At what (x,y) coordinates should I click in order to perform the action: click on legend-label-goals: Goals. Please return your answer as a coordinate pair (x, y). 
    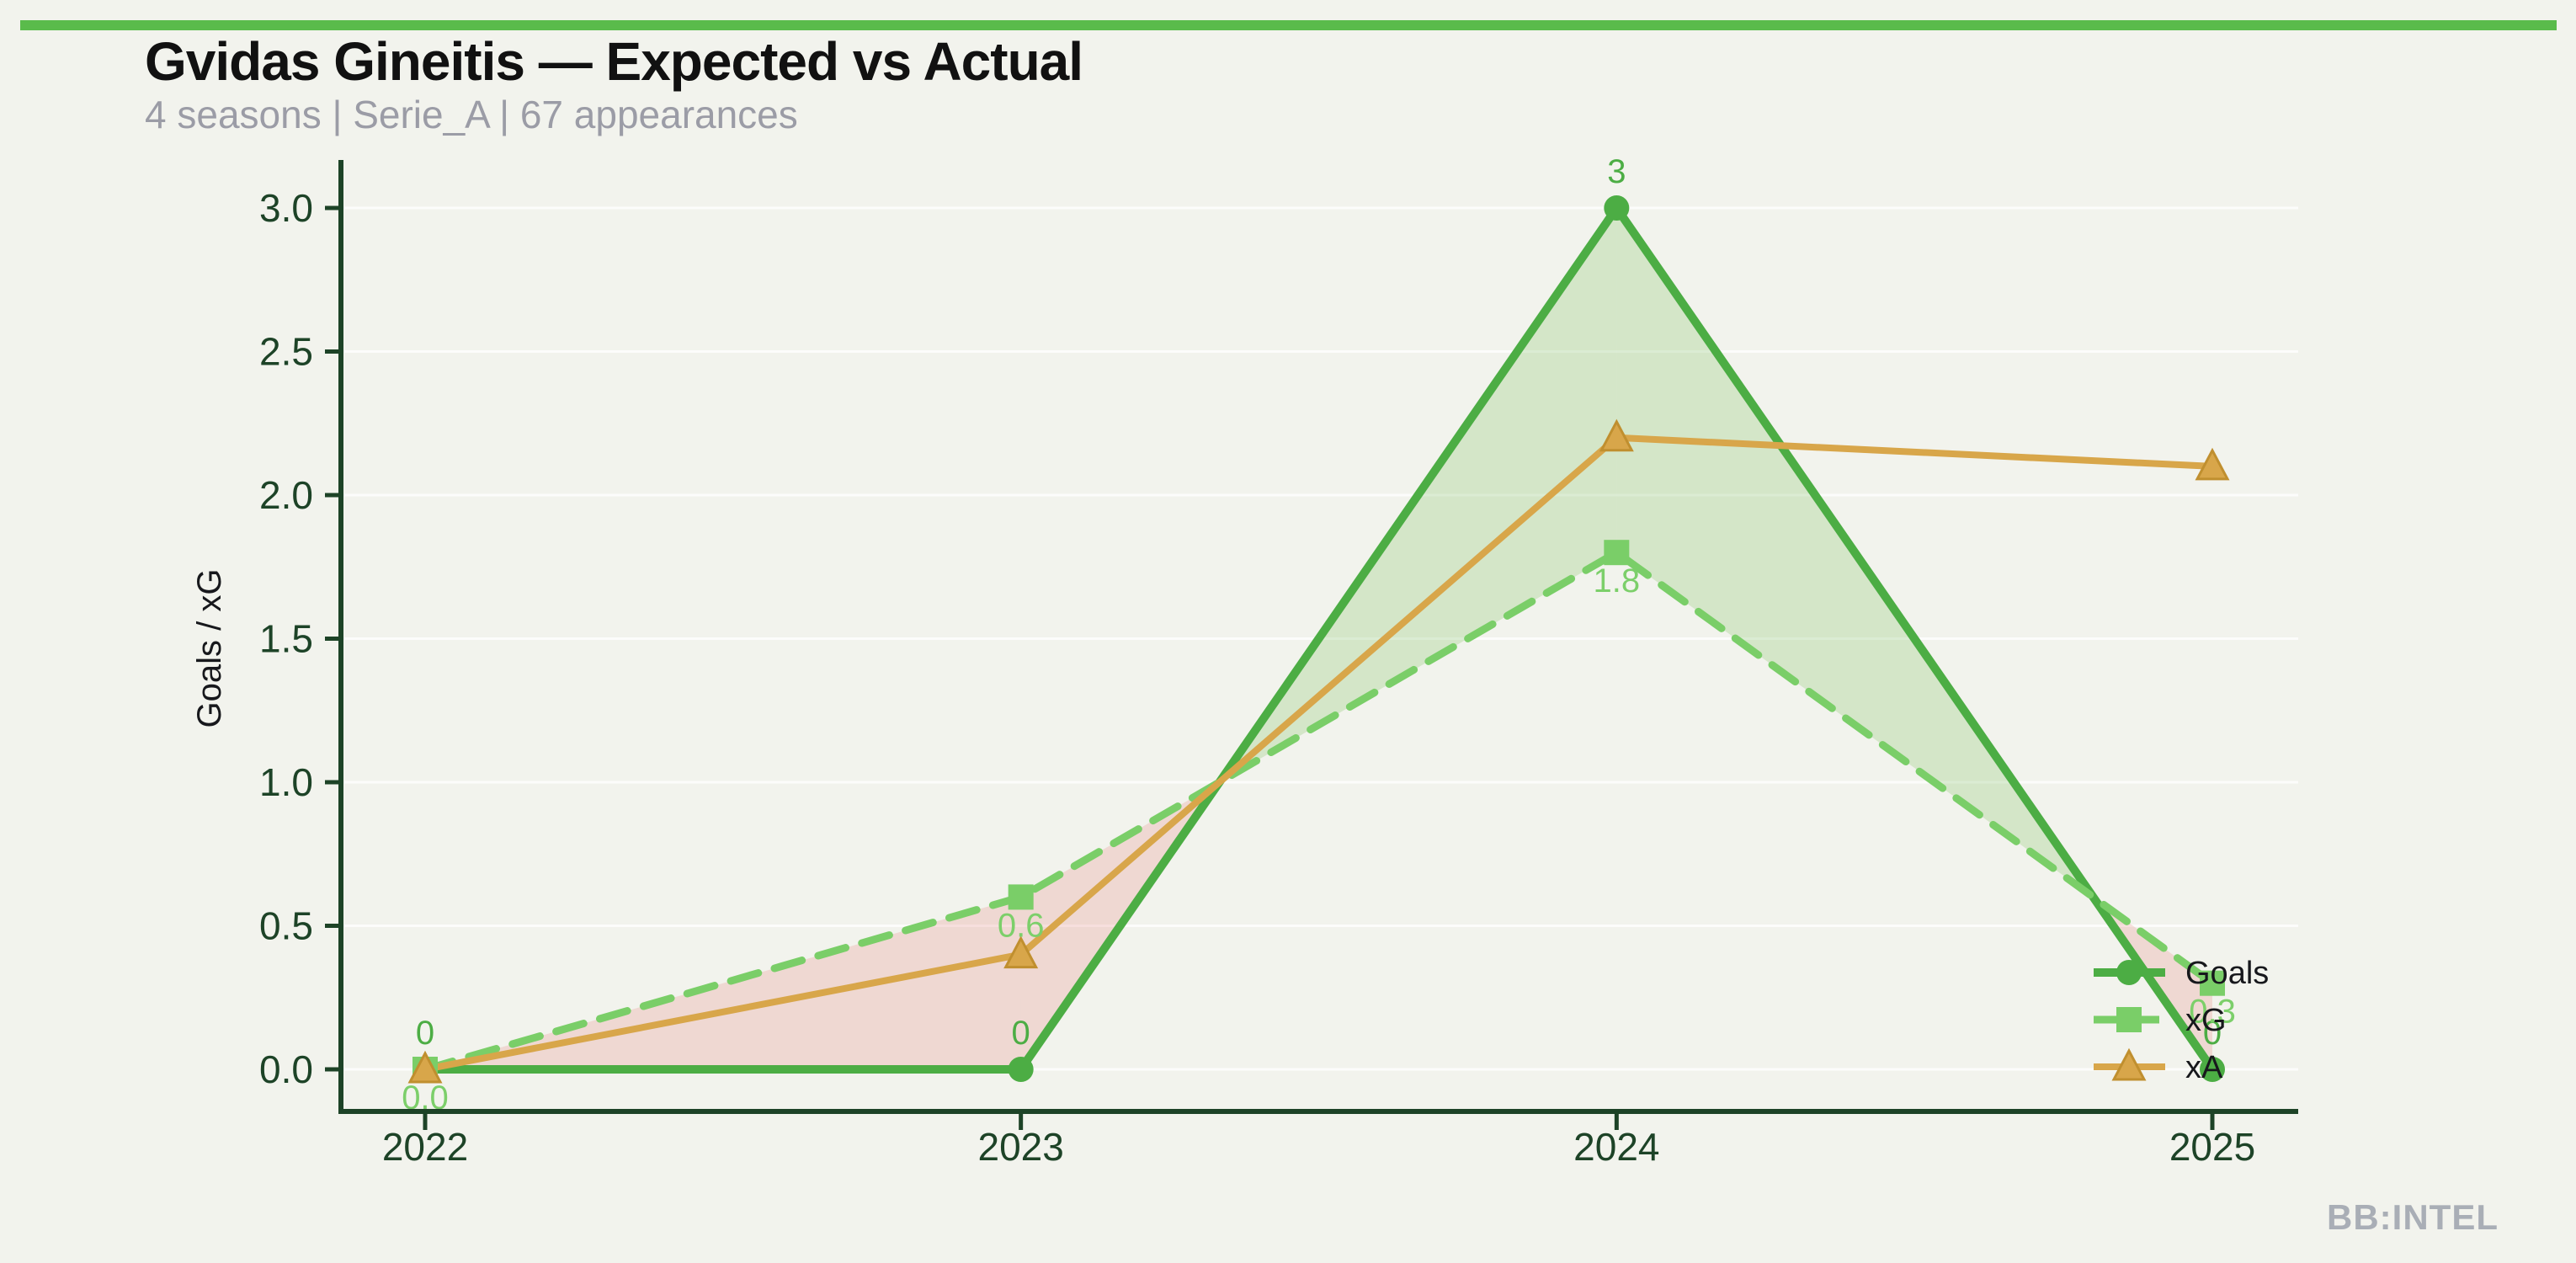
    Looking at the image, I should click on (2227, 973).